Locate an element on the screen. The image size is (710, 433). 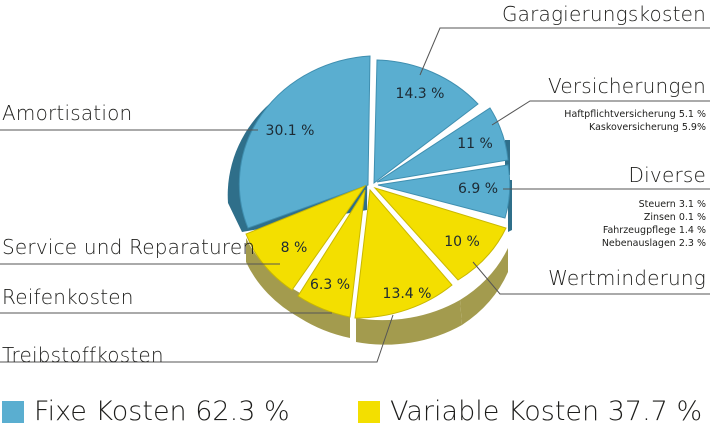
slice-wertminderung is located at coordinates (440, 233).